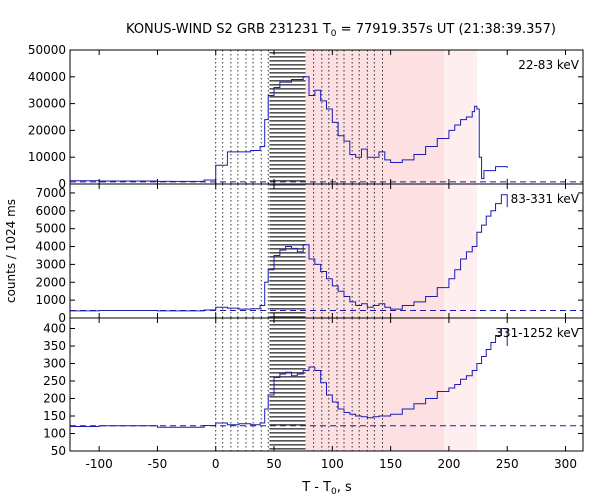  I want to click on y-tick-label: 100, so click(54, 434).